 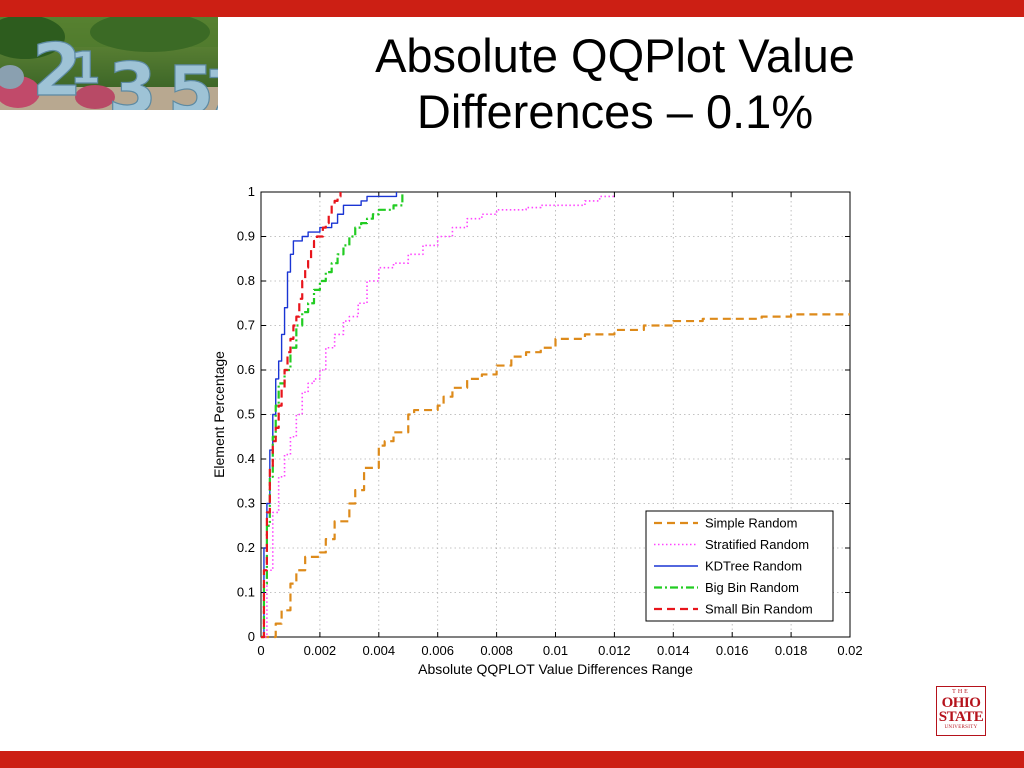 I want to click on photo-number-1: 1, so click(x=85, y=68).